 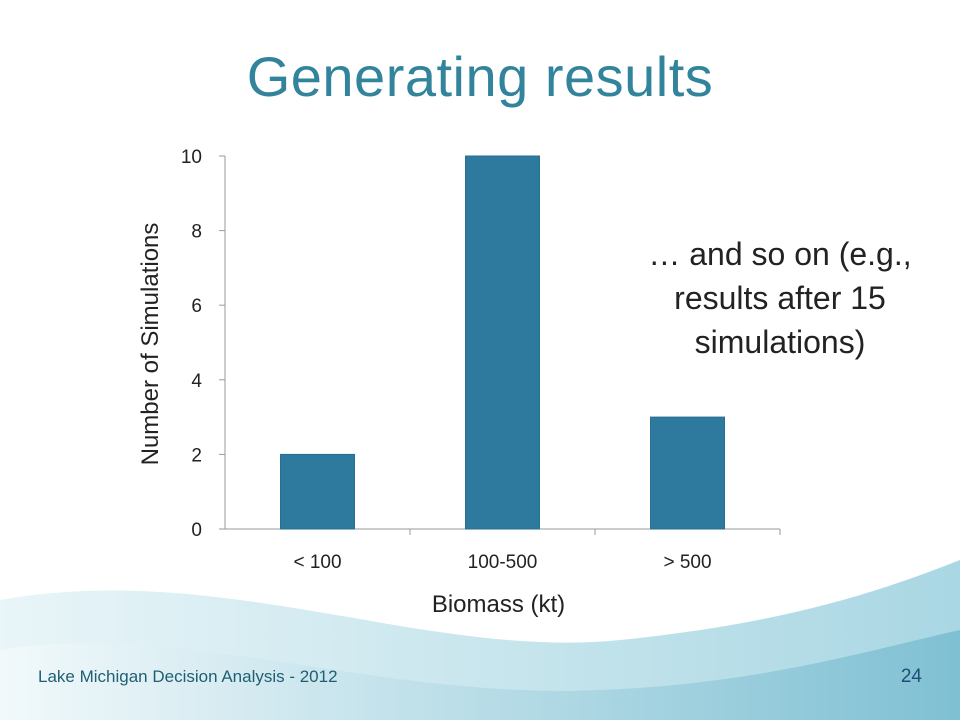 What do you see at coordinates (480, 76) in the screenshot?
I see `slide-title: Generating results` at bounding box center [480, 76].